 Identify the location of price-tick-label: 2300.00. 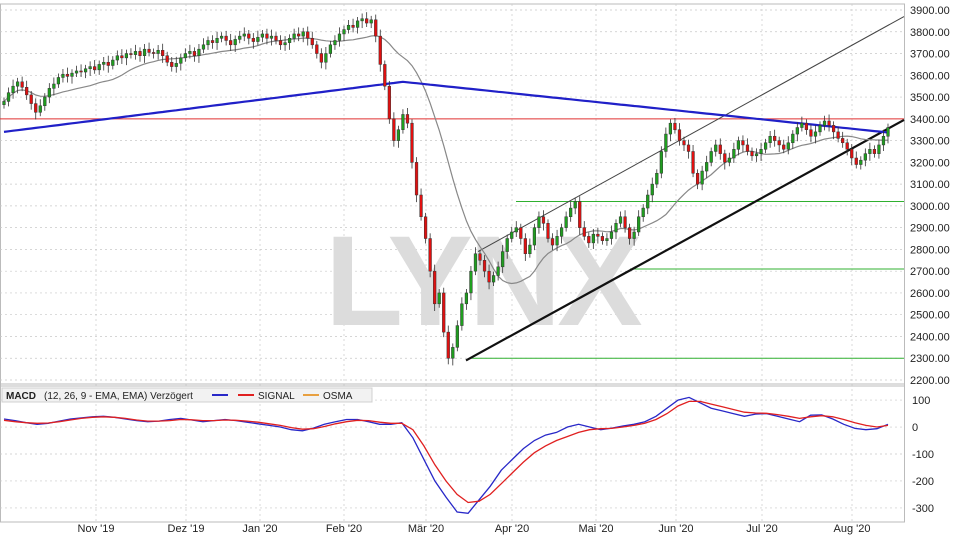
(930, 359).